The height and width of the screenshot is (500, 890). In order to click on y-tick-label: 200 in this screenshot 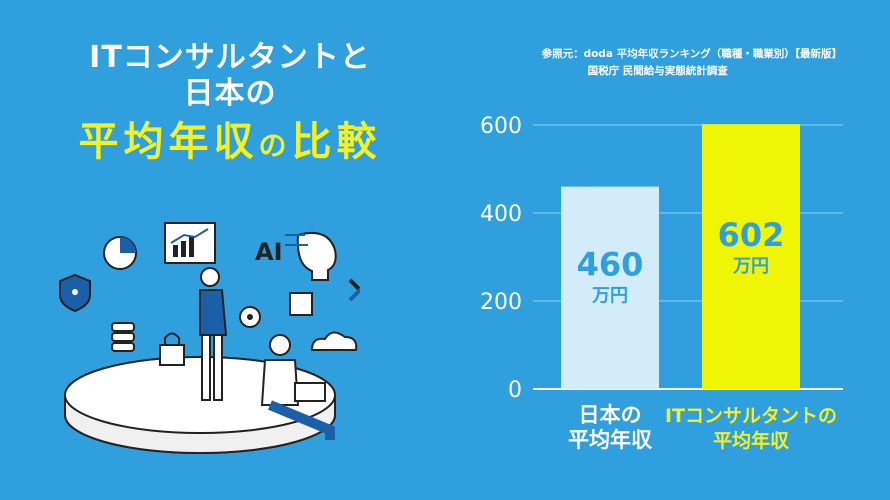, I will do `click(501, 302)`.